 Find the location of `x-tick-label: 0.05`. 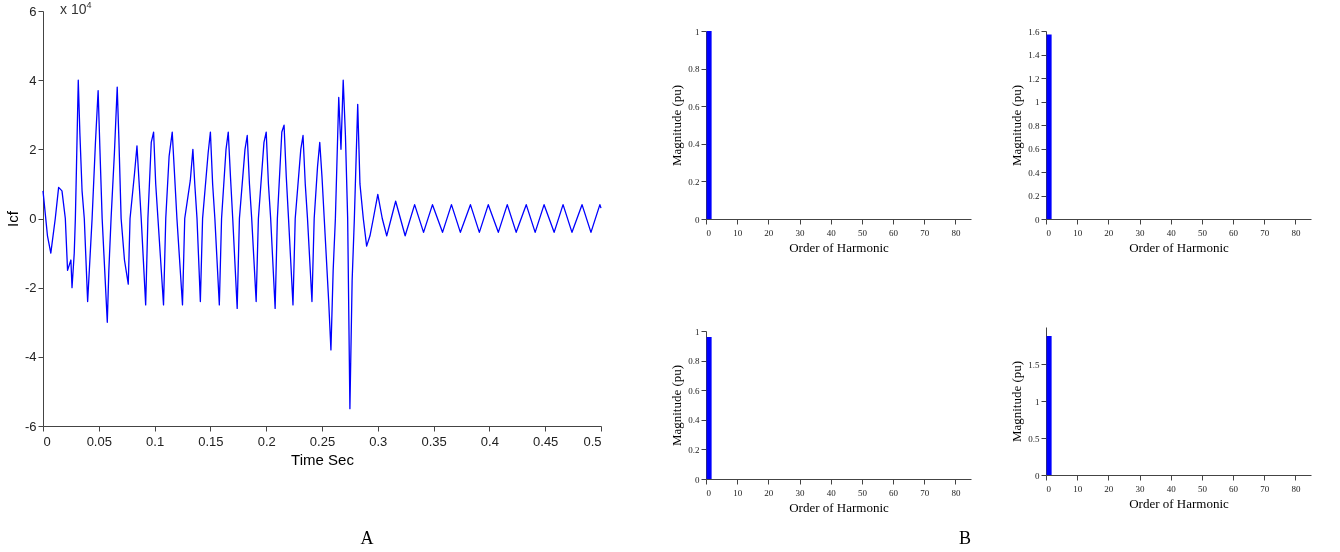

x-tick-label: 0.05 is located at coordinates (99, 441).